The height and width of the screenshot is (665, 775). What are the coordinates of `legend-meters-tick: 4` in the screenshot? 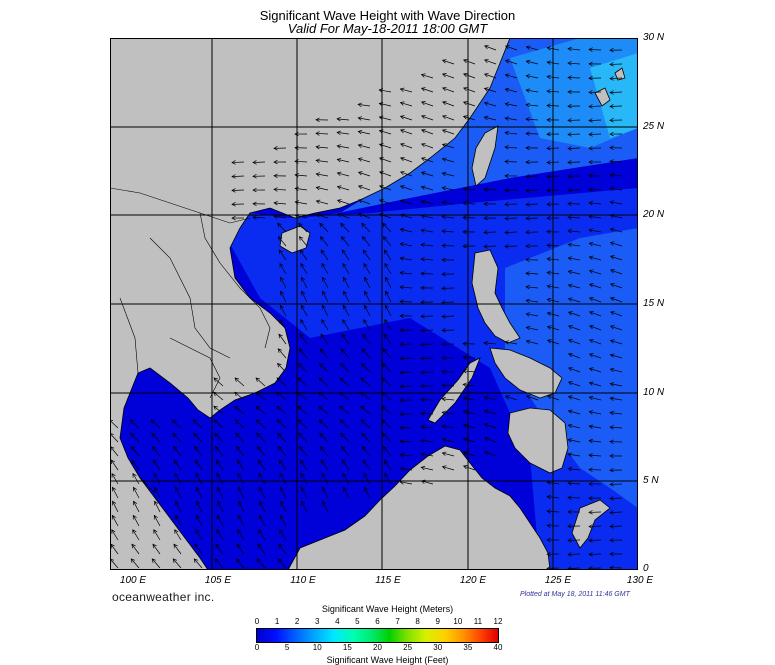 It's located at (337, 621).